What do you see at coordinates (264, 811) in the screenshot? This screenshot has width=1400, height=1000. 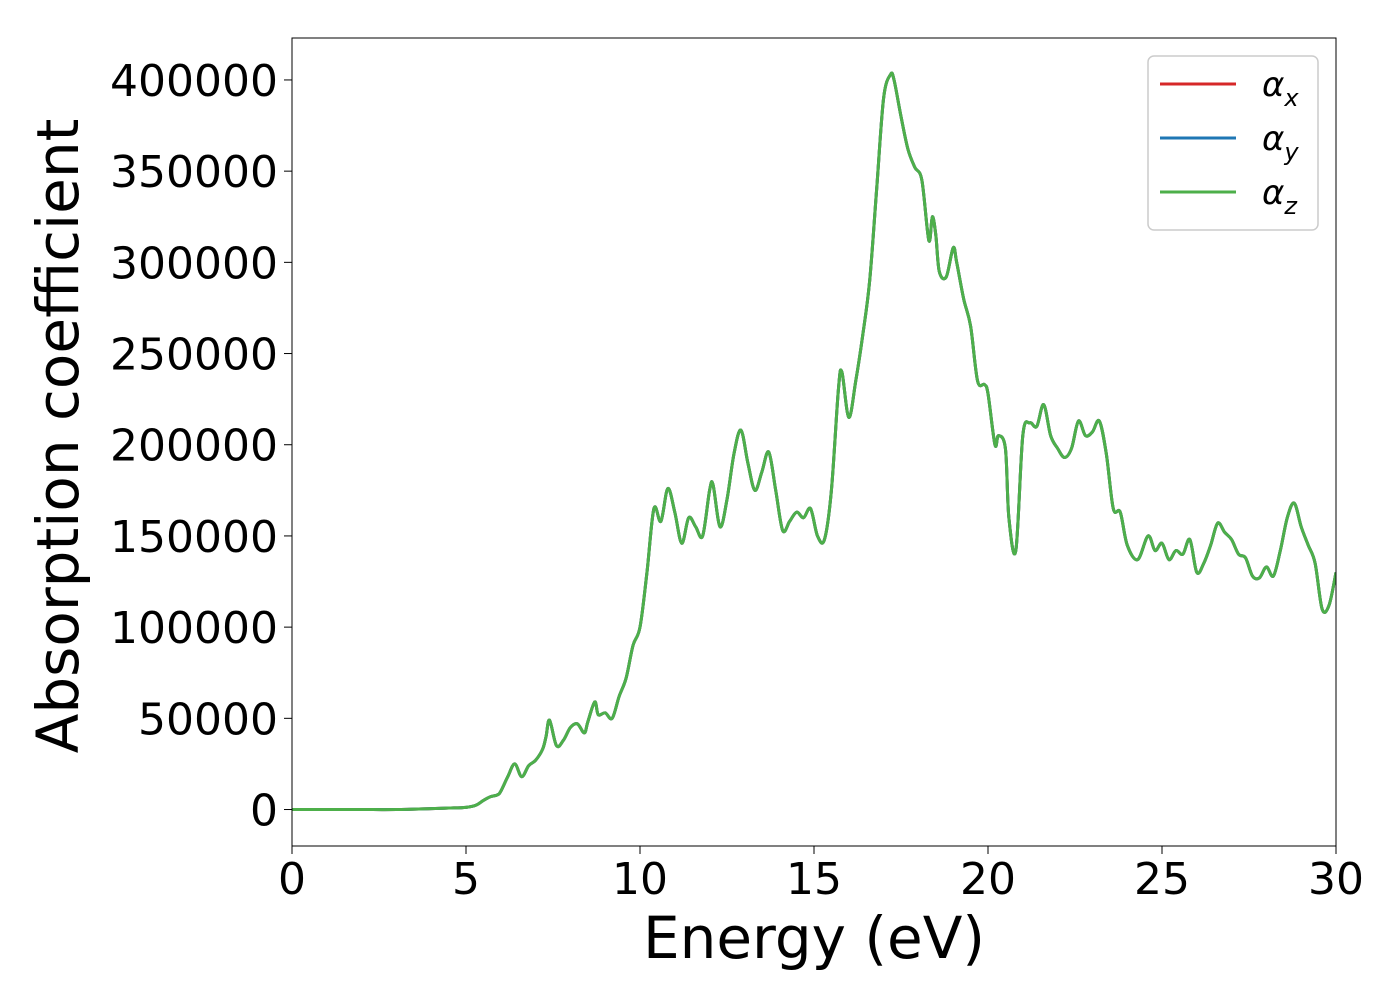 I see `y-tick-label: 0` at bounding box center [264, 811].